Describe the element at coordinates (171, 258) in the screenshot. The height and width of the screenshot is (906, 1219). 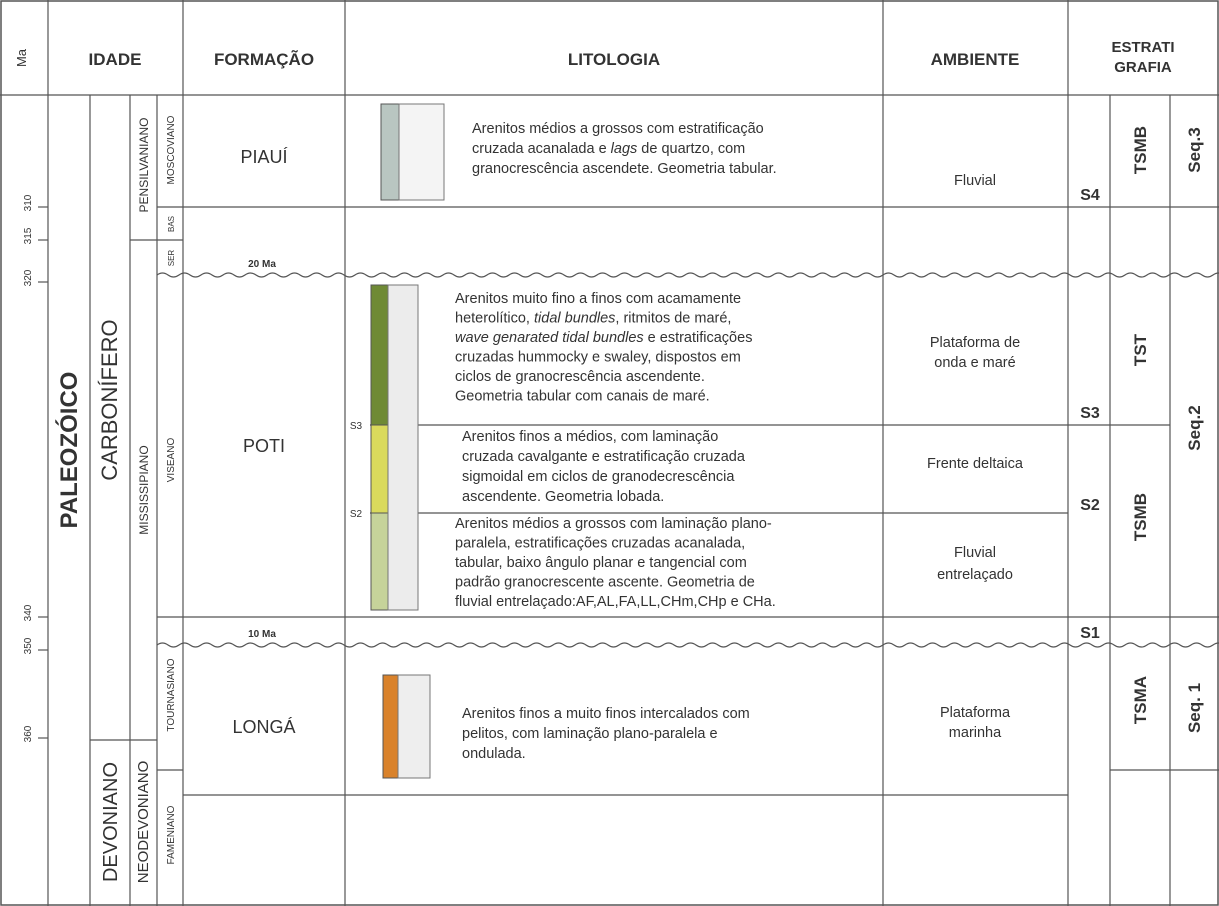
I see `stage: SER` at that location.